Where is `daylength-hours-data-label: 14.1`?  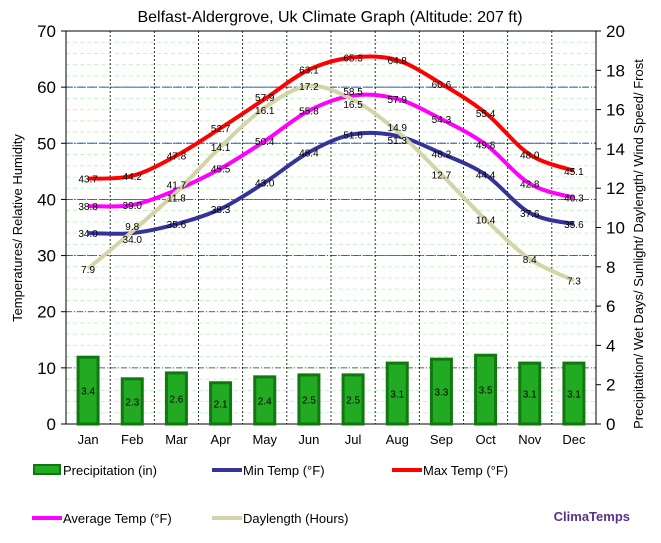
daylength-hours-data-label: 14.1 is located at coordinates (221, 148).